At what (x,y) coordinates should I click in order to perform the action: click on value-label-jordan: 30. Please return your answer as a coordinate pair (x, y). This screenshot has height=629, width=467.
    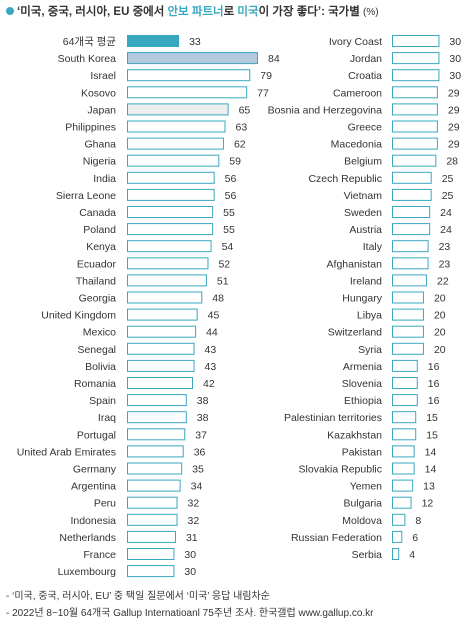
    Looking at the image, I should click on (455, 59).